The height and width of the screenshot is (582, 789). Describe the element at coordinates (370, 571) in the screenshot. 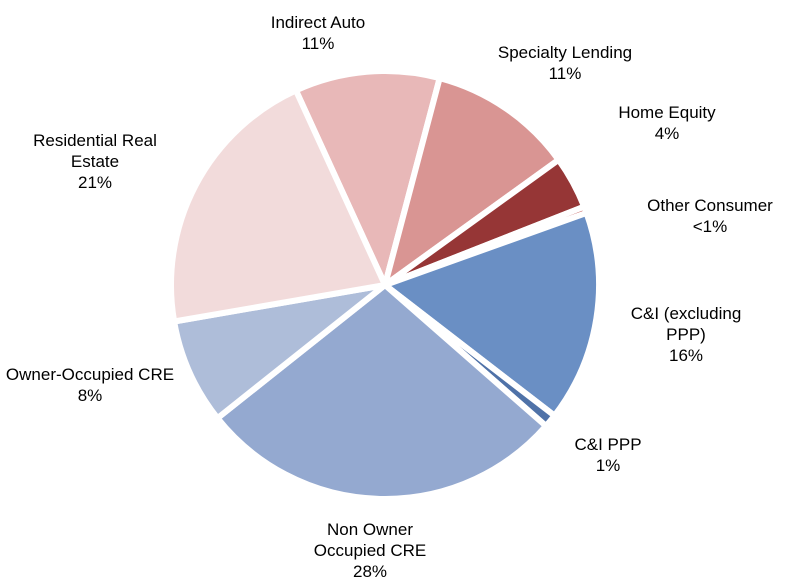

I see `value-label: 28%` at that location.